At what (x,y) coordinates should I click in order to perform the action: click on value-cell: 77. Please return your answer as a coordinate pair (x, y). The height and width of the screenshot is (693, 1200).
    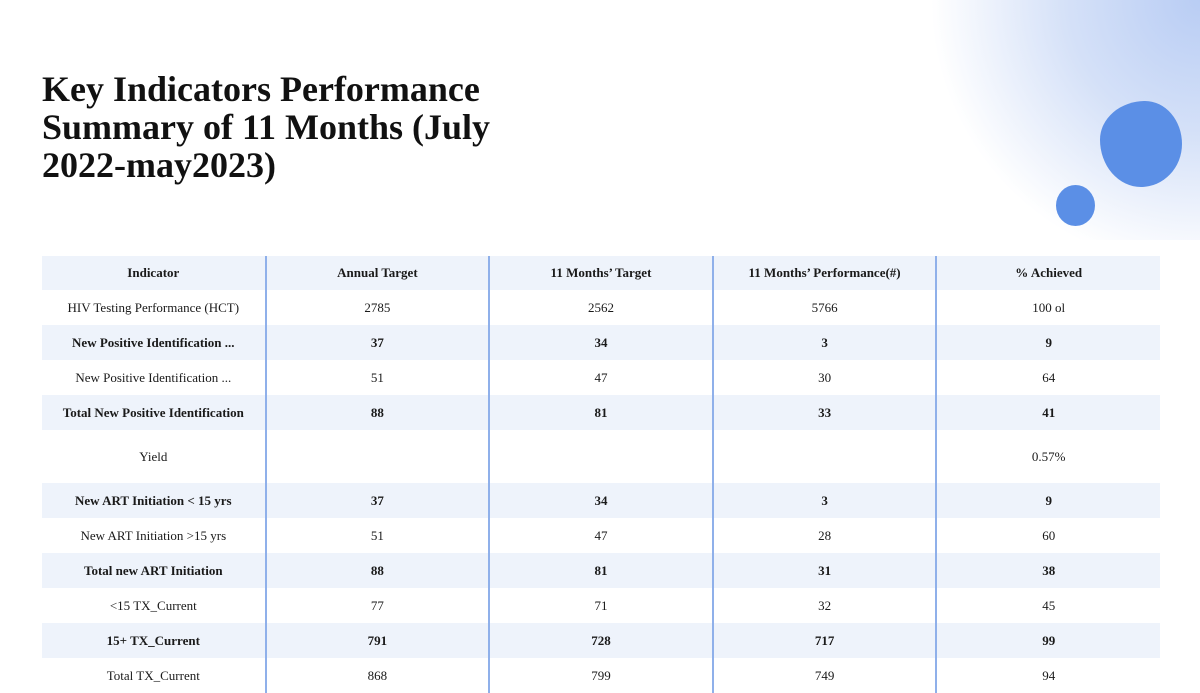
    Looking at the image, I should click on (377, 605).